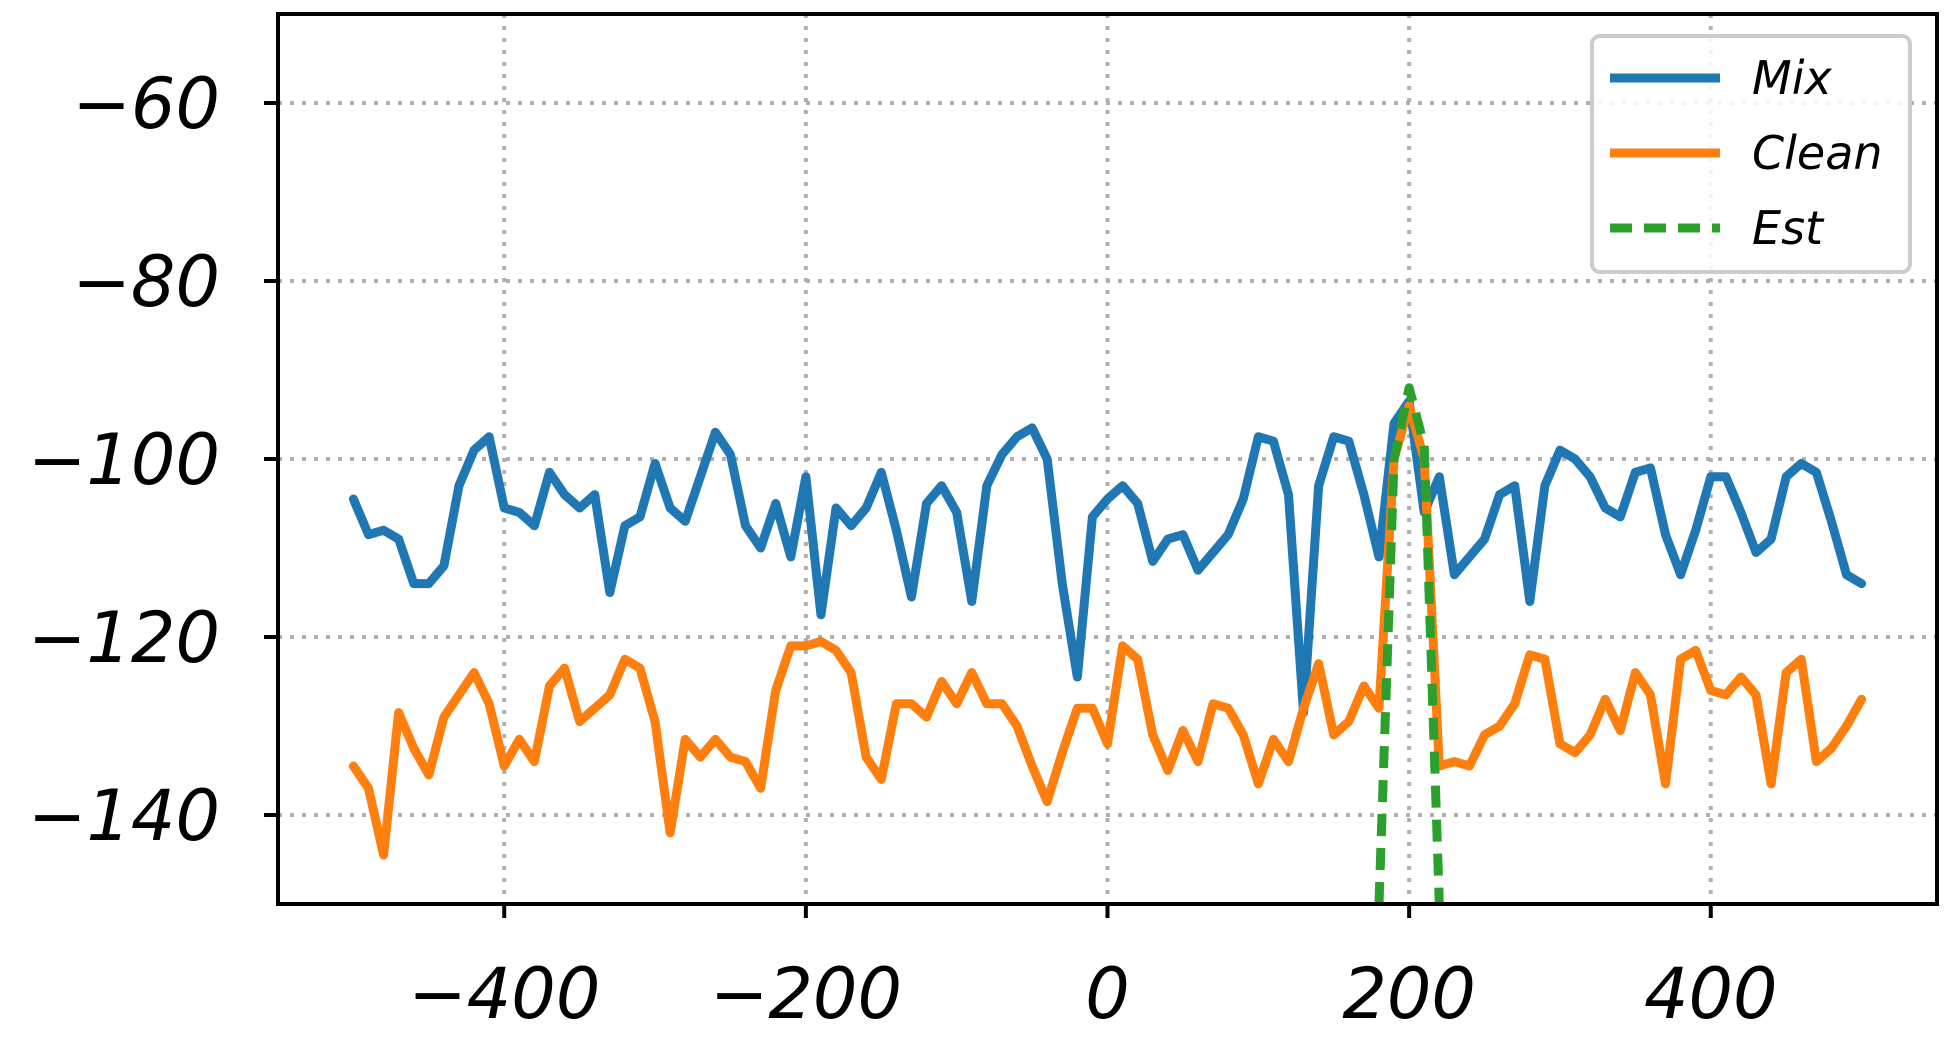 This screenshot has width=1944, height=1044. What do you see at coordinates (124, 460) in the screenshot?
I see `y-tick-label: −100` at bounding box center [124, 460].